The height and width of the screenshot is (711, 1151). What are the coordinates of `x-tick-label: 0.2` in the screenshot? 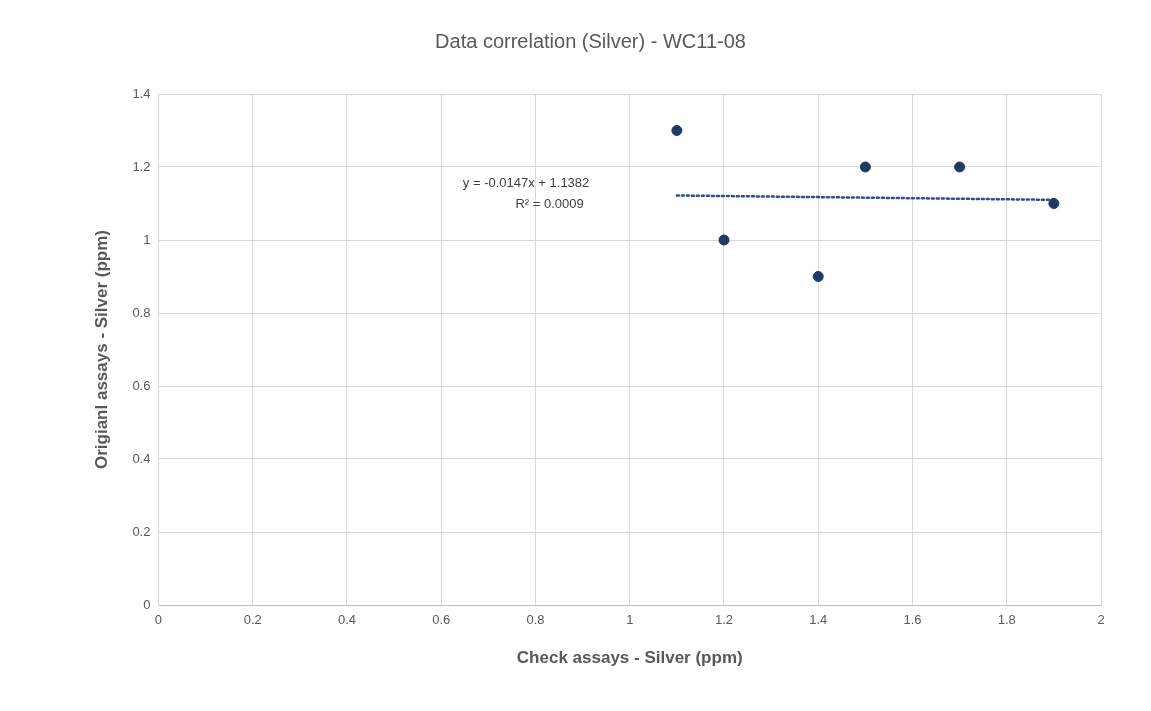 It's located at (252, 620).